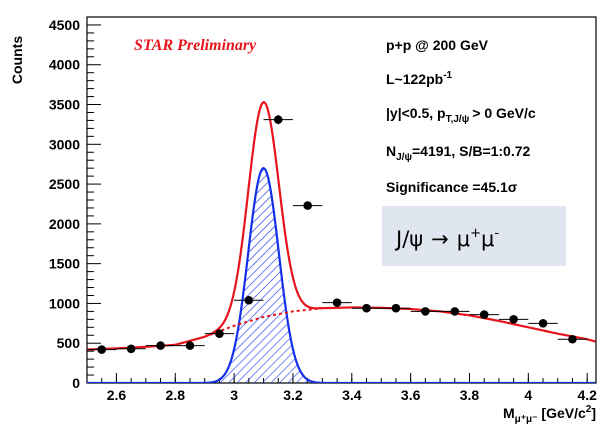 The image size is (597, 429). I want to click on x-tick-label: 3.6, so click(411, 395).